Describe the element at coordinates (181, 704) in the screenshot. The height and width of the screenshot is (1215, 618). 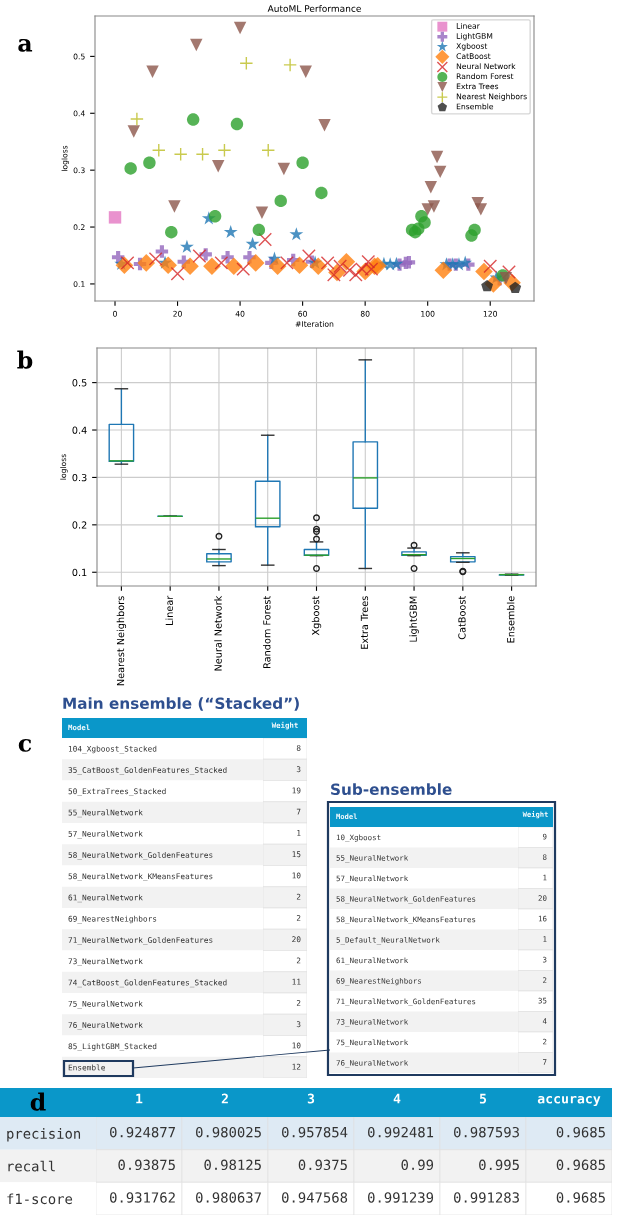
I see `chart-title: Main ensemble (“Stacked”)` at that location.